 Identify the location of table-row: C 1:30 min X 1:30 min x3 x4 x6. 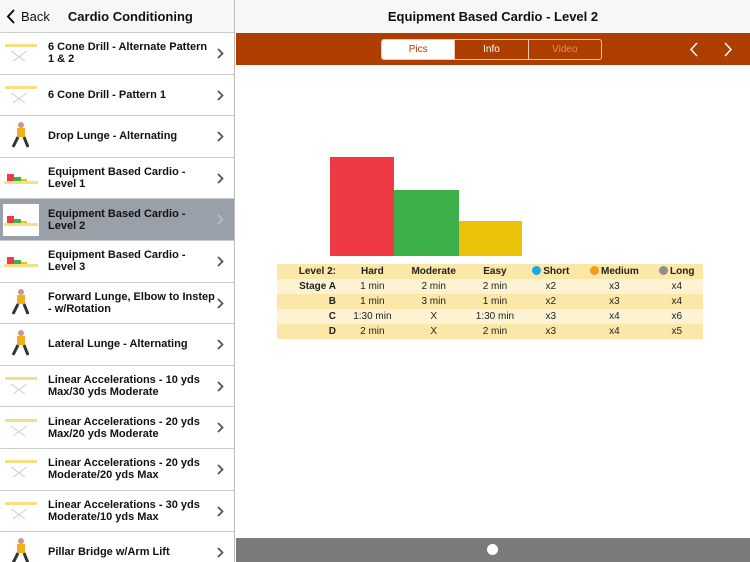
(490, 316).